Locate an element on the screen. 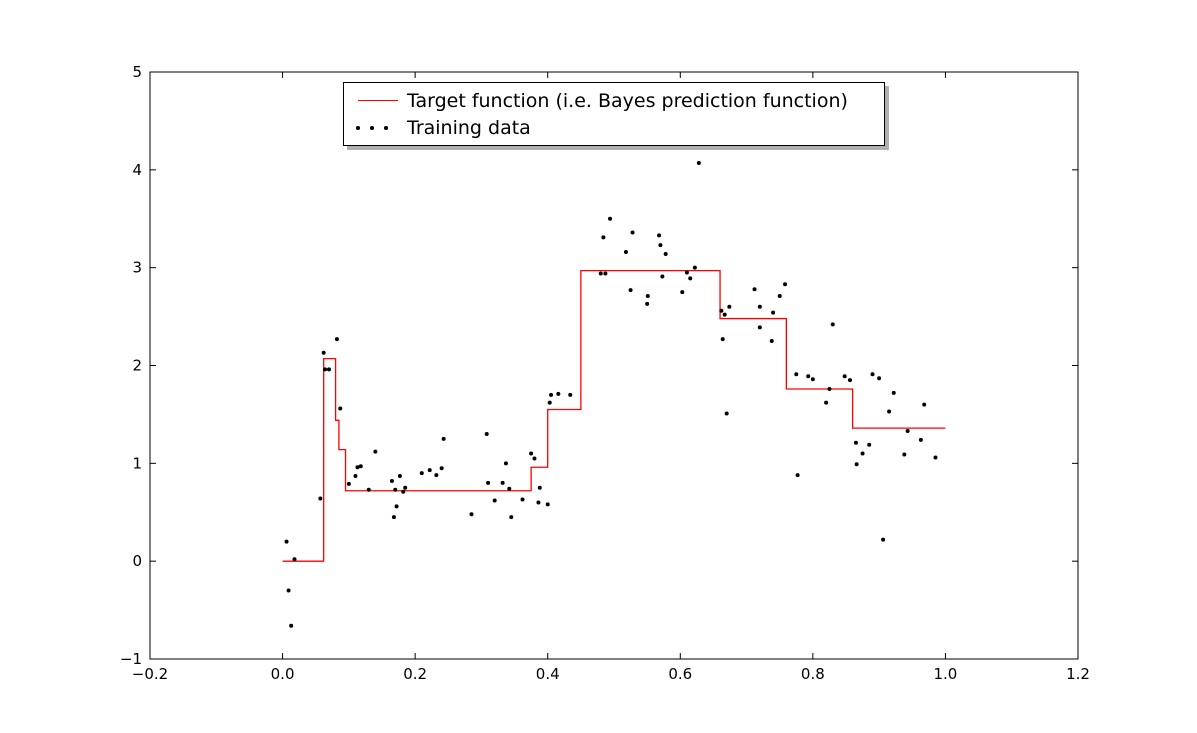 Image resolution: width=1197 pixels, height=733 pixels. x-tick-label: 0.2 is located at coordinates (415, 674).